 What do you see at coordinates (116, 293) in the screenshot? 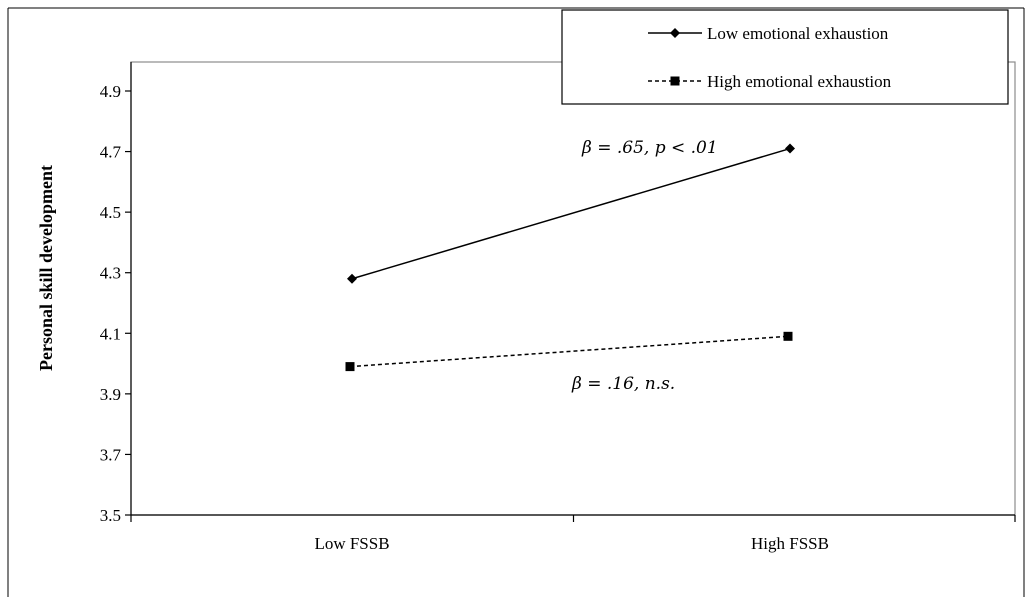
I see `y-axis: 3.5 3.7 3.9 4.1 4.3 4.5 4.7 4.9` at bounding box center [116, 293].